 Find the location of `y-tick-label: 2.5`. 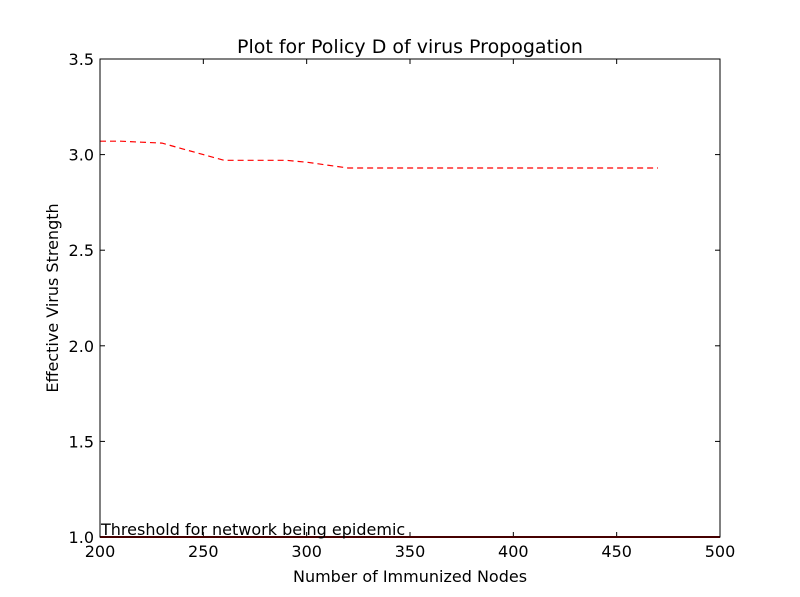

y-tick-label: 2.5 is located at coordinates (81, 250).